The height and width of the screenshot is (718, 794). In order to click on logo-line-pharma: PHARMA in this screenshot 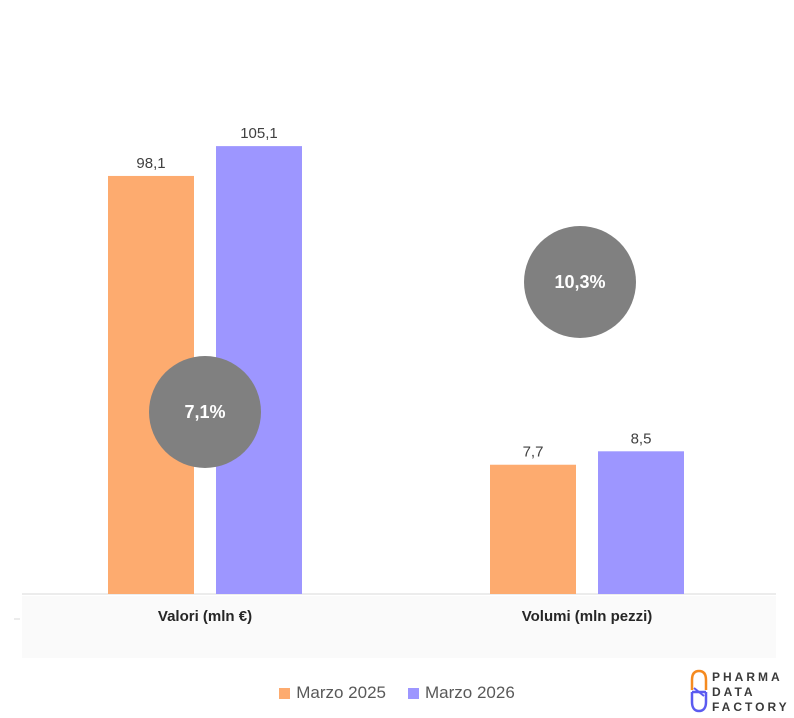, I will do `click(747, 677)`.